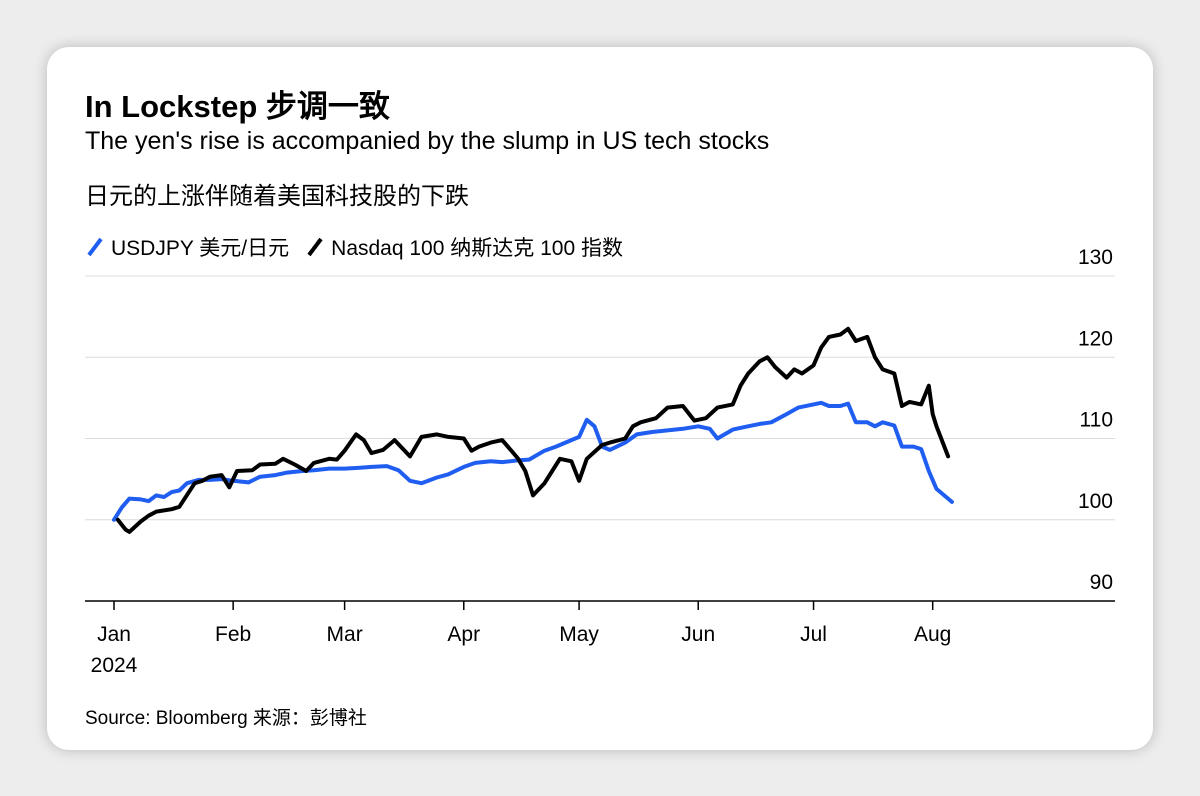 The height and width of the screenshot is (796, 1200). What do you see at coordinates (698, 634) in the screenshot?
I see `x-tick-label: Jun` at bounding box center [698, 634].